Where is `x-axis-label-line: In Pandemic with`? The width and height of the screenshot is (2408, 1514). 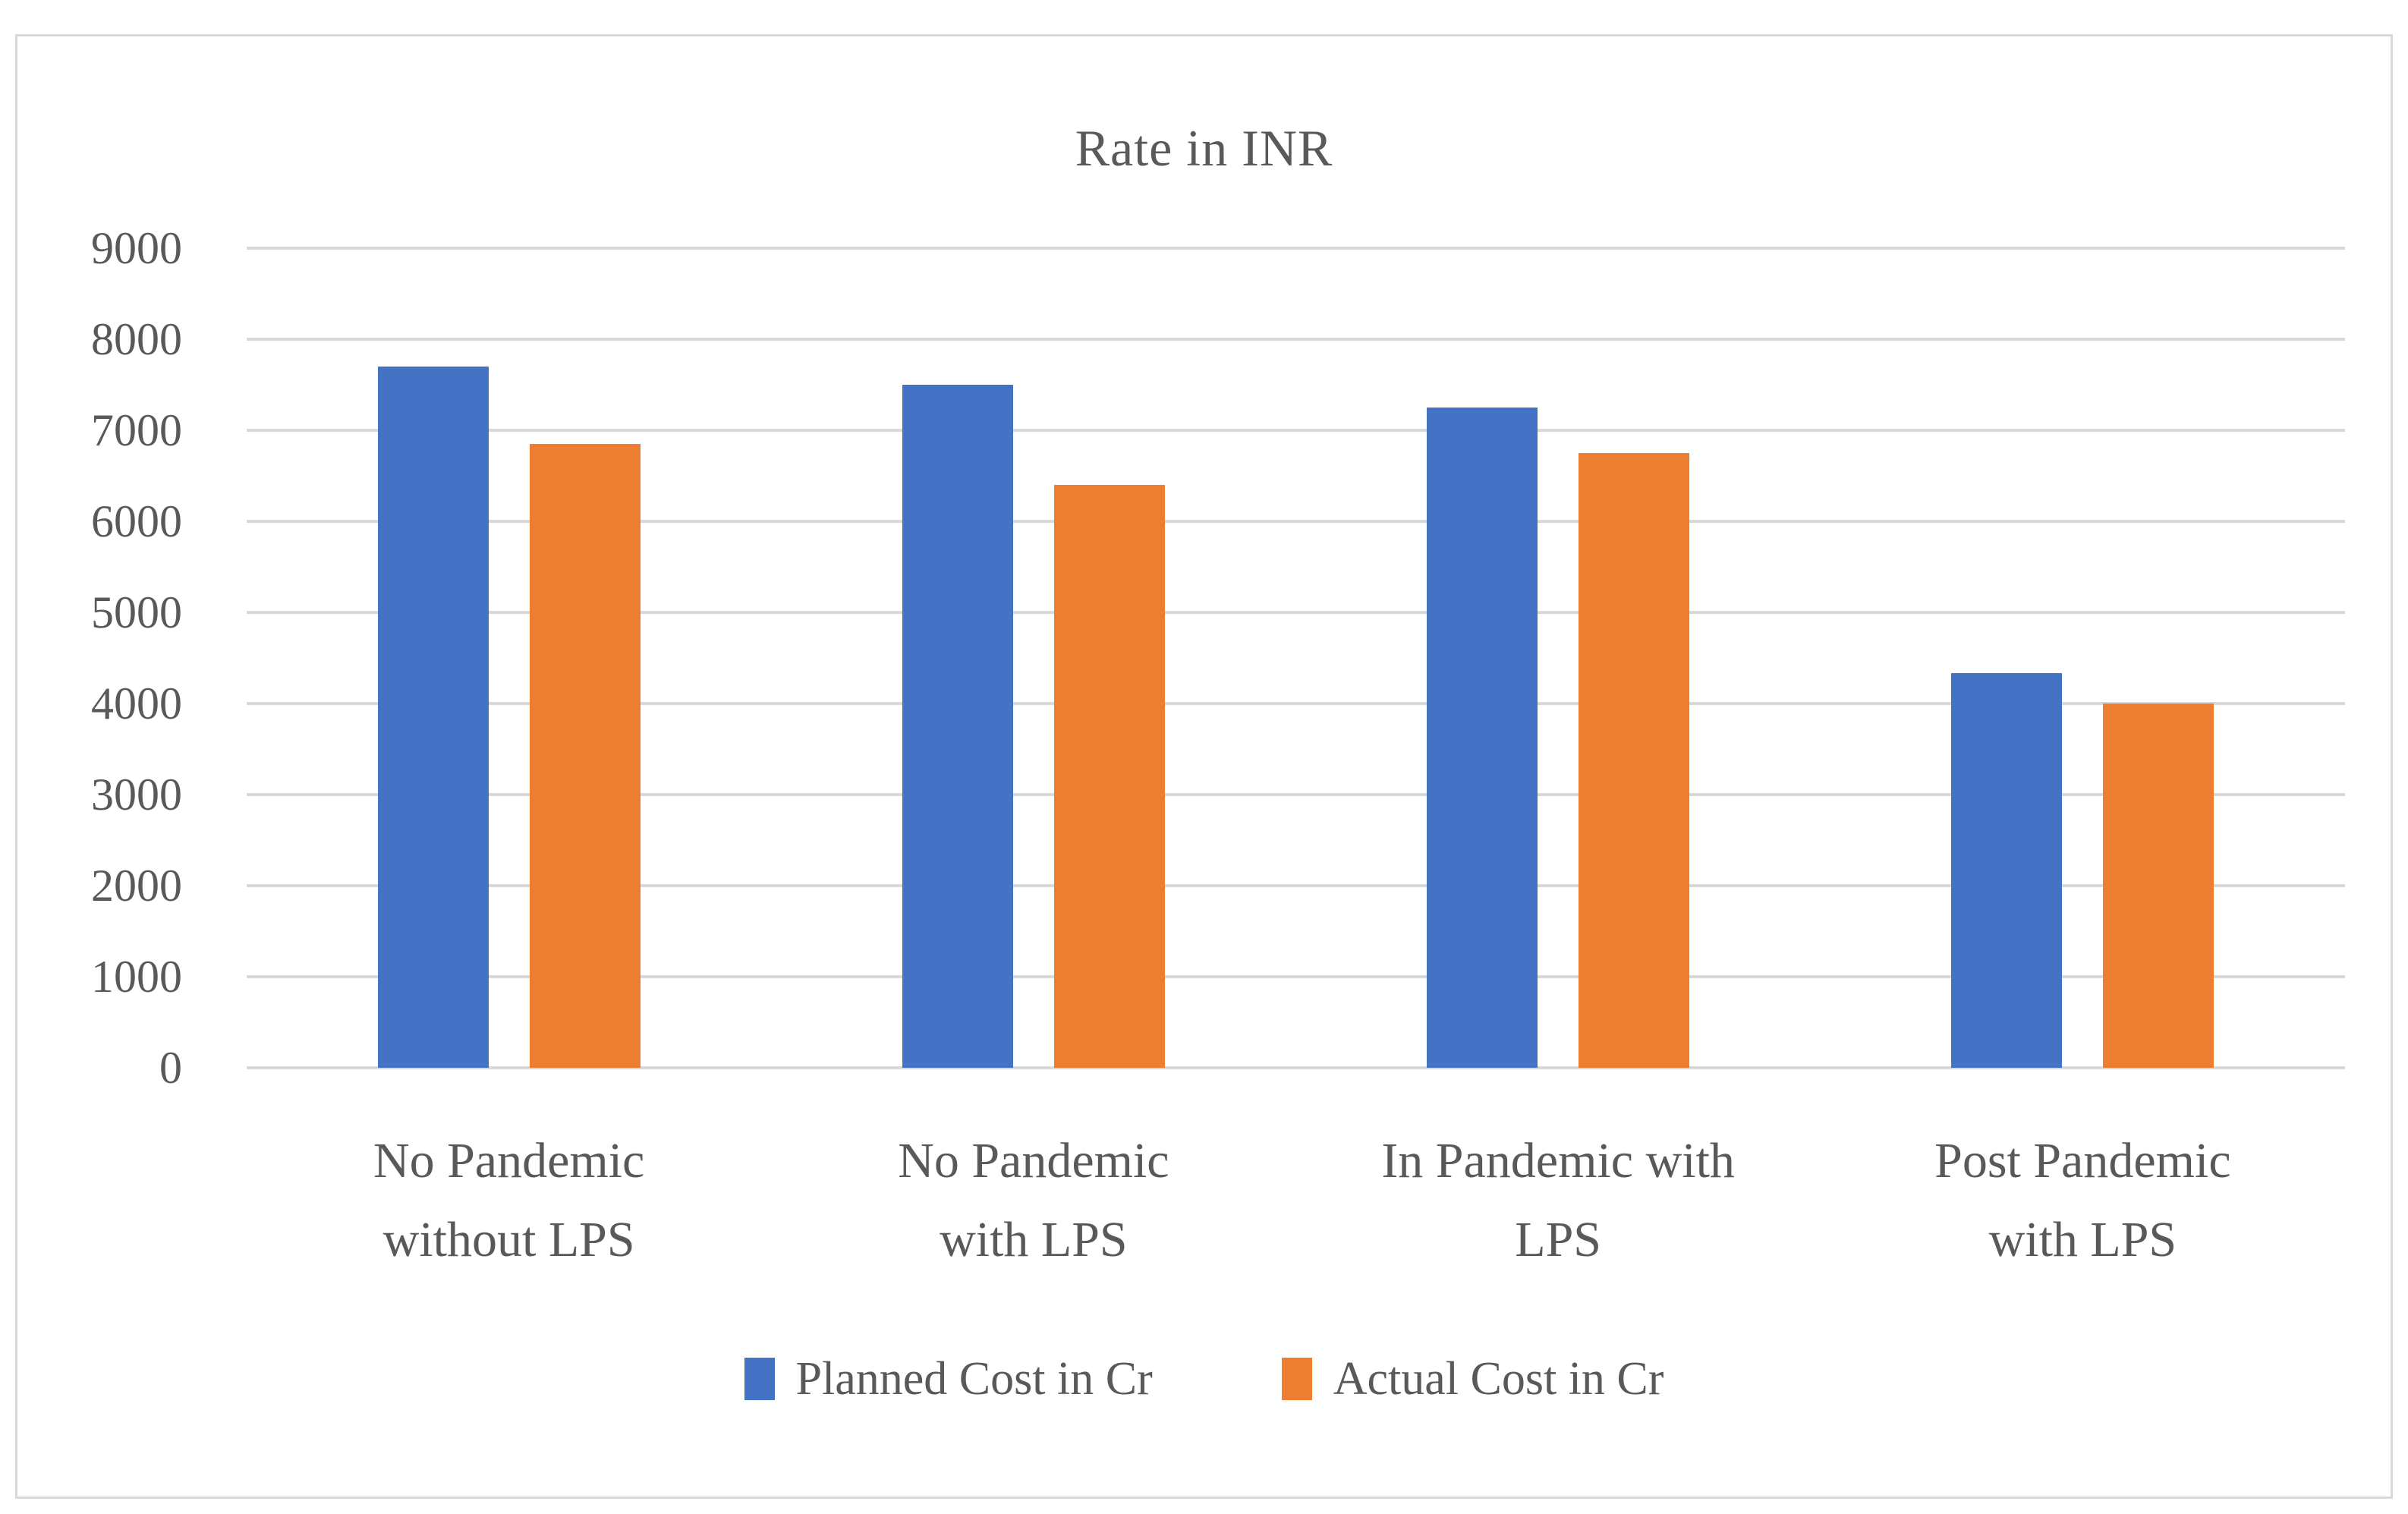 x-axis-label-line: In Pandemic with is located at coordinates (1558, 1160).